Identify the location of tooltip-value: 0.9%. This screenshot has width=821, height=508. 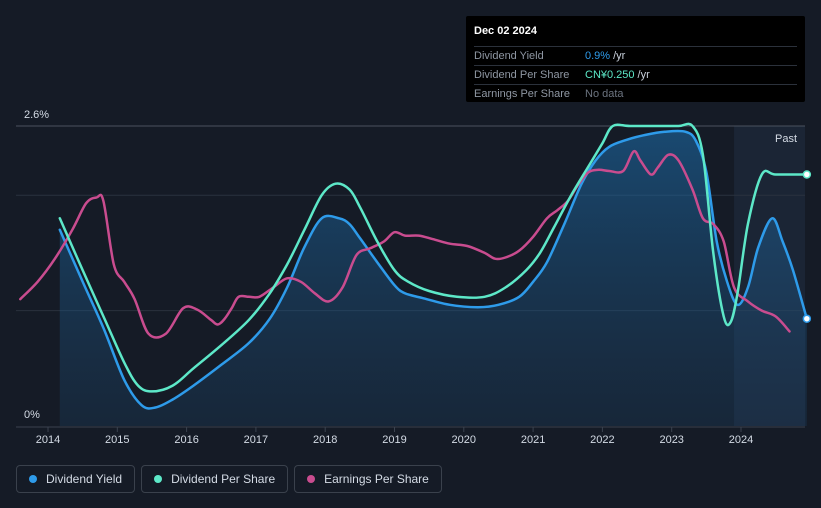
(598, 56).